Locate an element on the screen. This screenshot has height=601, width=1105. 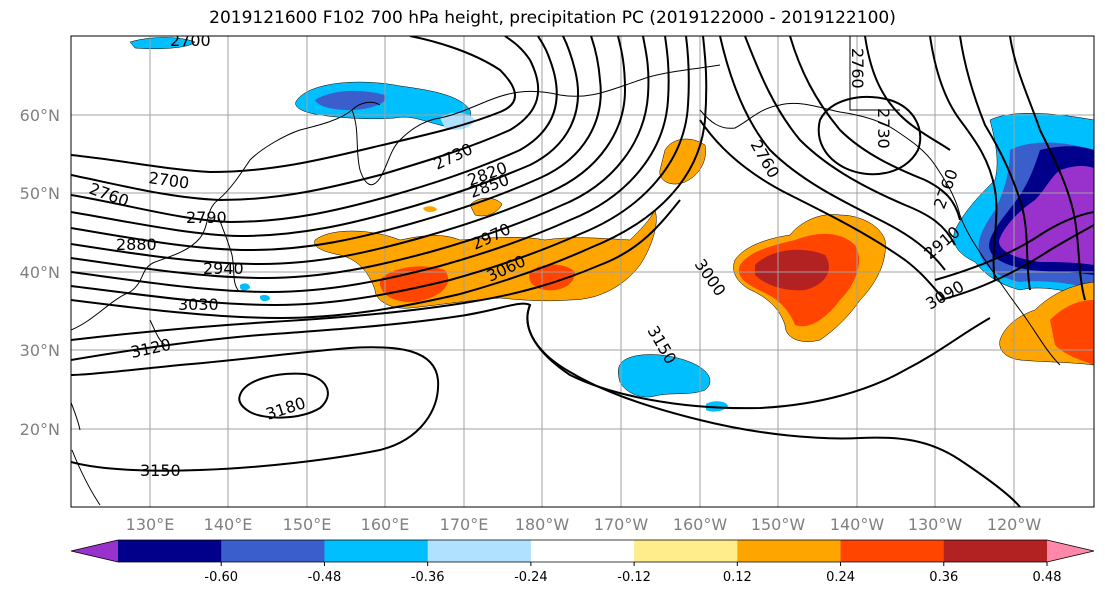
lon-label: 130°W is located at coordinates (935, 524).